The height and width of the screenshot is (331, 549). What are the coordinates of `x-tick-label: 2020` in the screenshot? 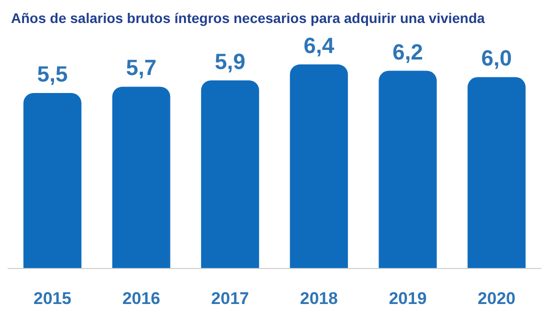 It's located at (497, 298).